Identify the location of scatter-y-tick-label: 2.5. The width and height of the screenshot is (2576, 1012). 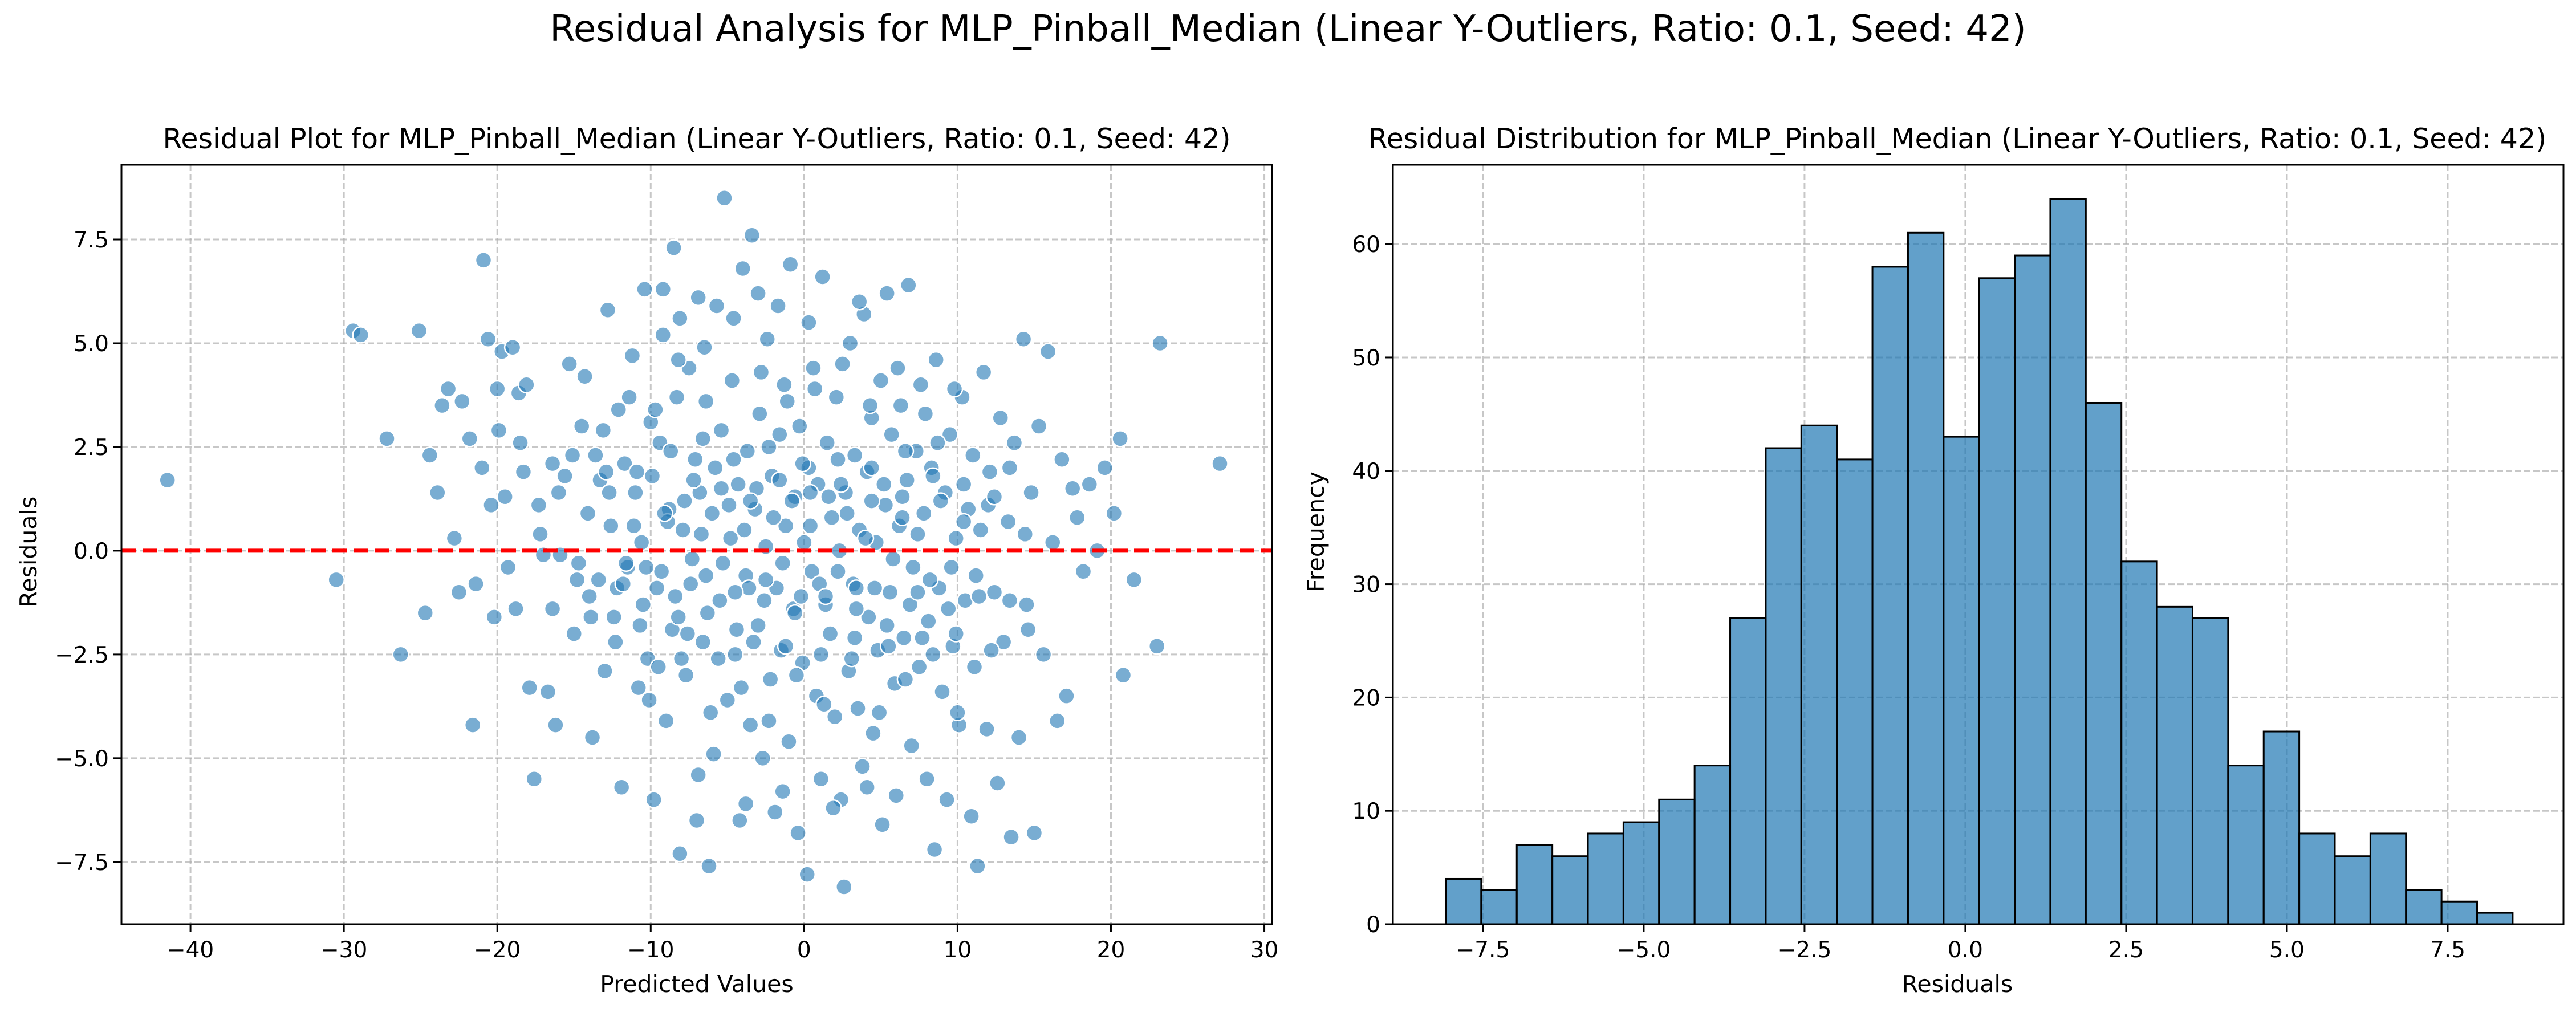
(91, 448).